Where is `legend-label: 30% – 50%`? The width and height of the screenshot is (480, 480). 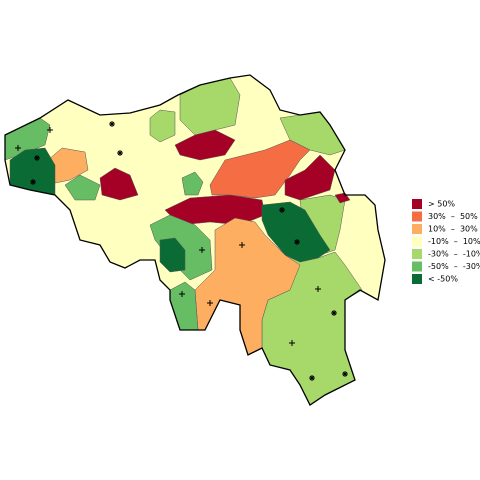 legend-label: 30% – 50% is located at coordinates (453, 216).